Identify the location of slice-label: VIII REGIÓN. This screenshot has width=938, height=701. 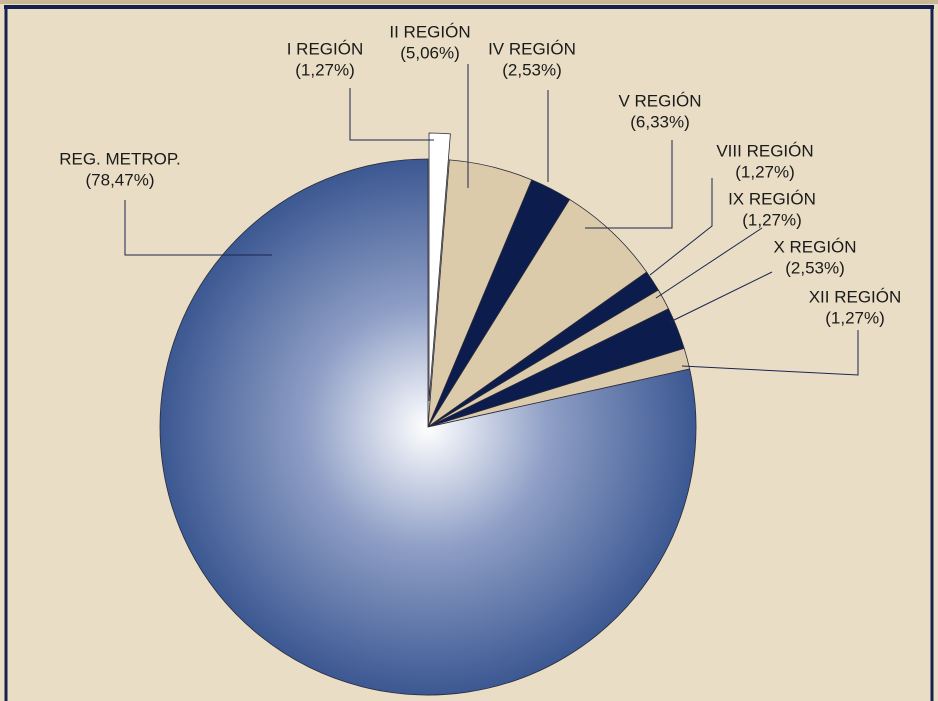
(764, 150).